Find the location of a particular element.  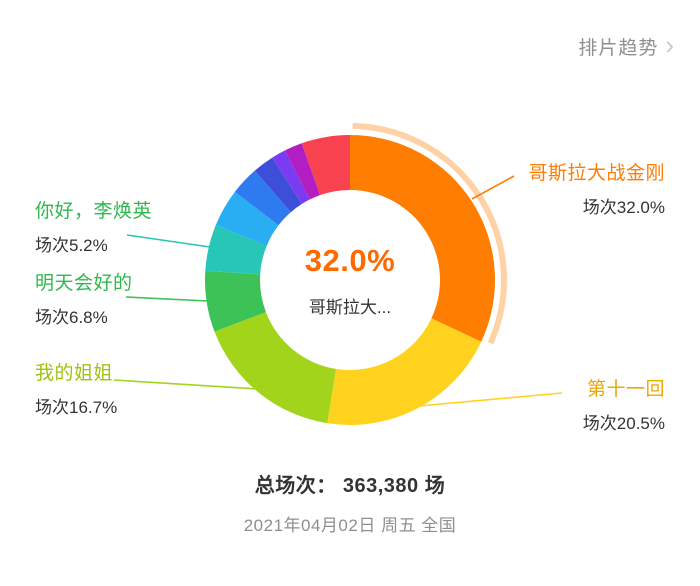

callout-hi-mom: 你好，李焕英 场次5.2% is located at coordinates (93, 226).